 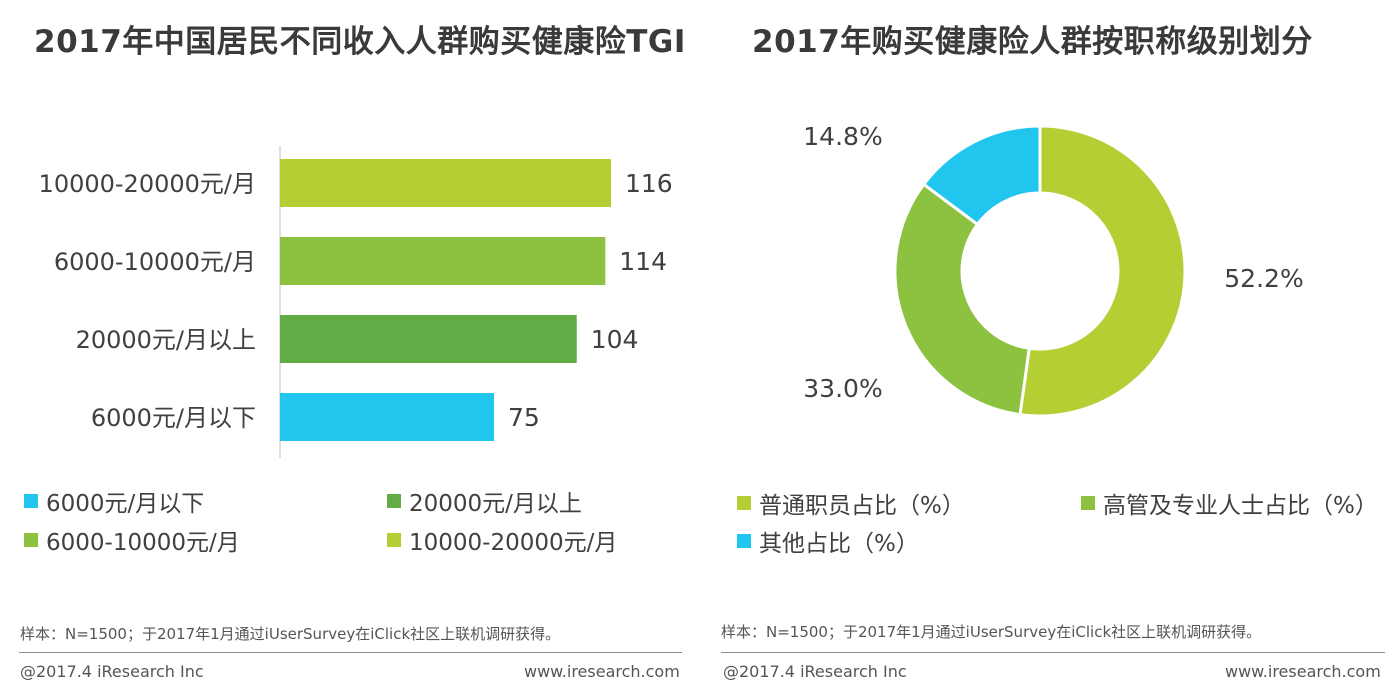 I want to click on legend-item: 10000-20000元/月, so click(x=502, y=540).